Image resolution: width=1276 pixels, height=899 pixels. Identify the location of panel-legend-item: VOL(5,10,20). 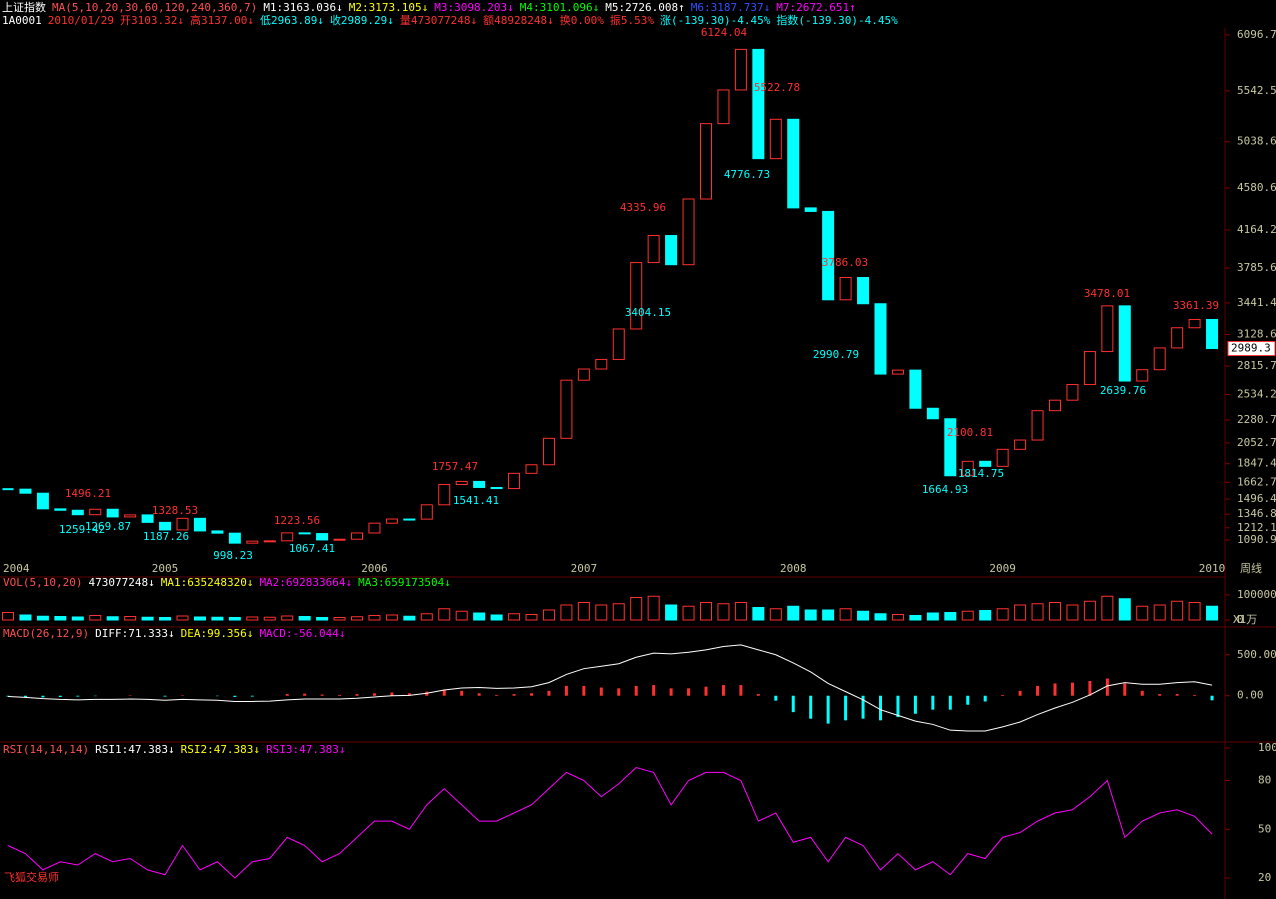
(42, 582).